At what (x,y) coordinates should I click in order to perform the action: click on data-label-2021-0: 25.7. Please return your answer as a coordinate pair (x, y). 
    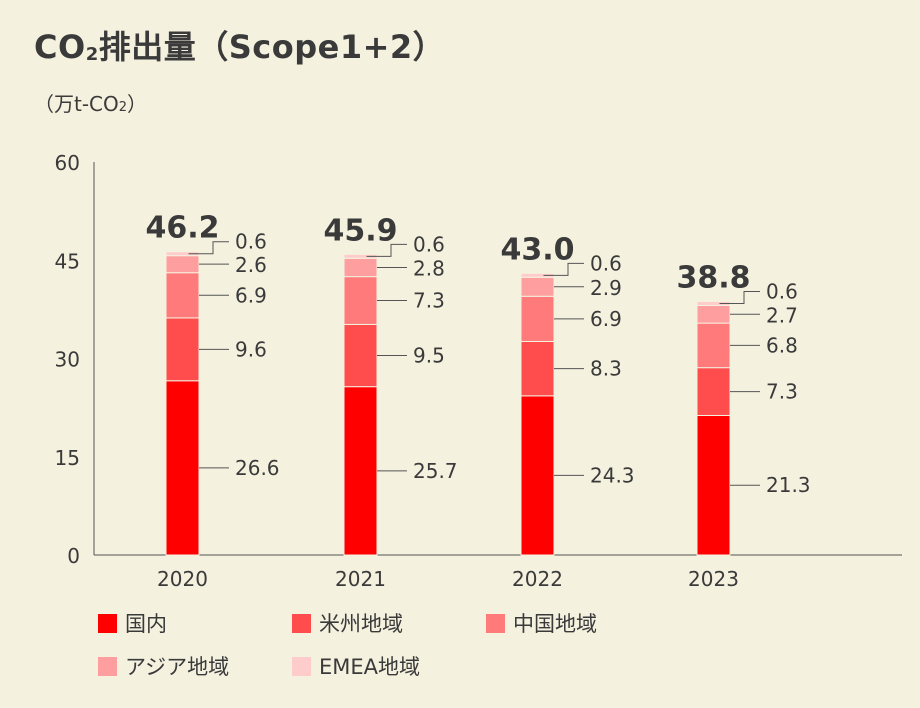
    Looking at the image, I should click on (435, 471).